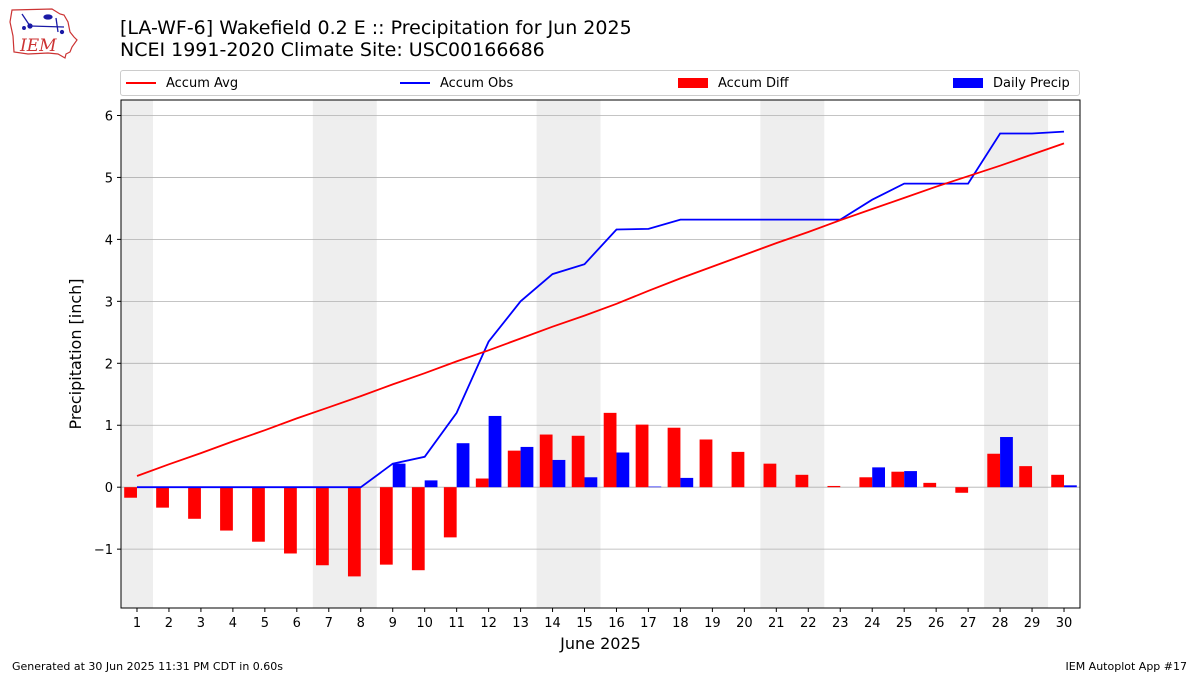  What do you see at coordinates (202, 83) in the screenshot?
I see `legend-label: Accum Avg` at bounding box center [202, 83].